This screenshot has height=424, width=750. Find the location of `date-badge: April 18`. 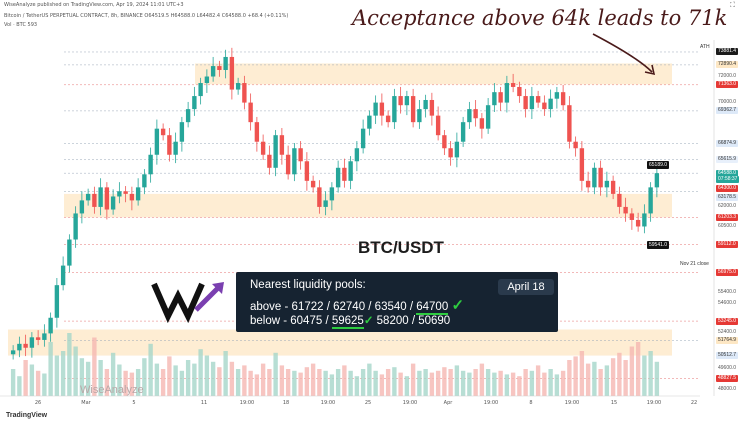

date-badge: April 18 is located at coordinates (526, 287).